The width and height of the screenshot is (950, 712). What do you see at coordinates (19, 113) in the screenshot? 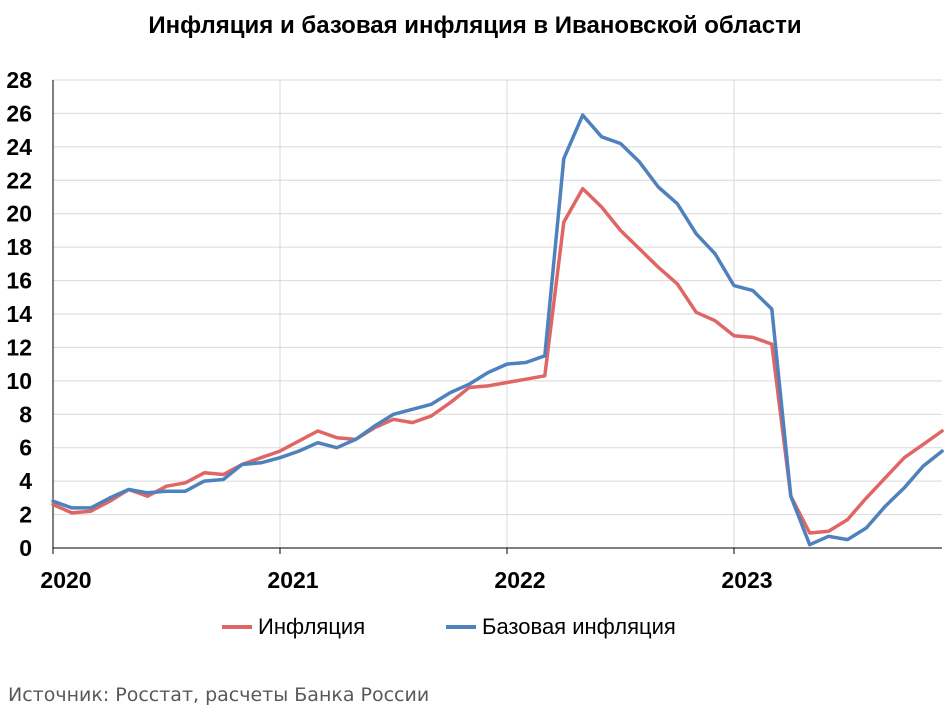
I see `y-tick-label-26: 26` at bounding box center [19, 113].